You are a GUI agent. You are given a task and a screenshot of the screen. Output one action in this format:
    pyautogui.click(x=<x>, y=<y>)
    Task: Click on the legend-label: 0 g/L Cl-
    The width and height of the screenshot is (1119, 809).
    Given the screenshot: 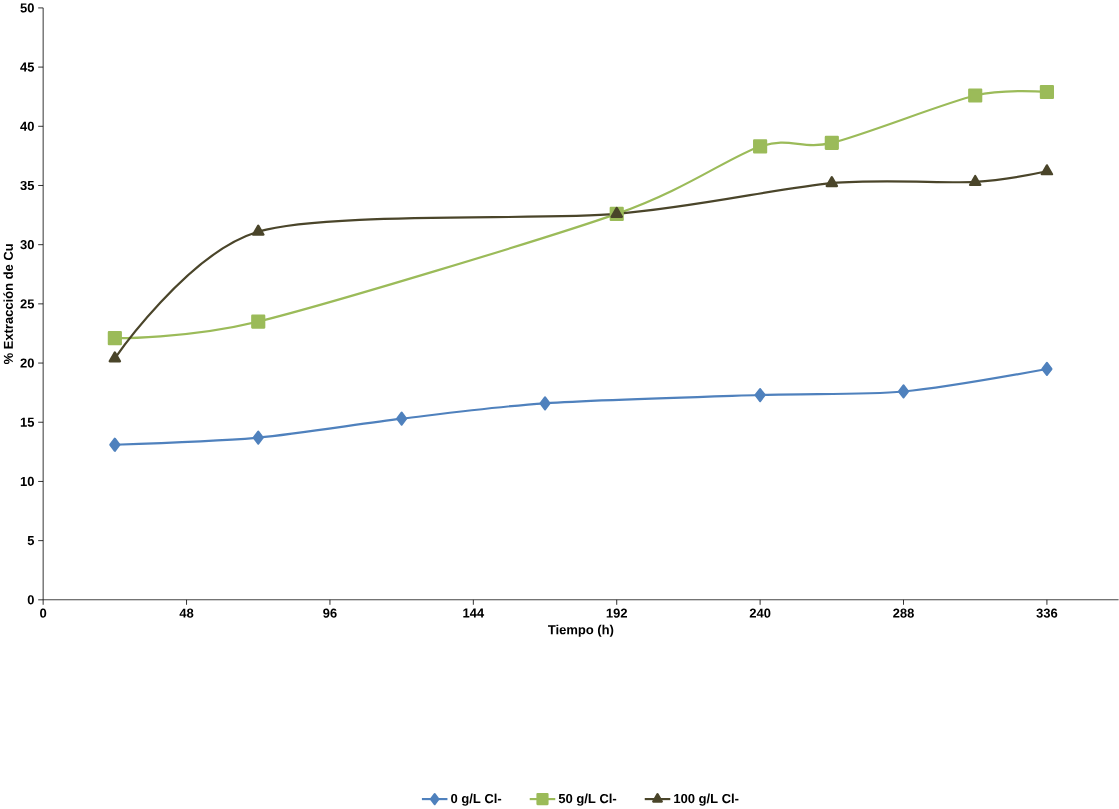 What is the action you would take?
    pyautogui.click(x=476, y=800)
    